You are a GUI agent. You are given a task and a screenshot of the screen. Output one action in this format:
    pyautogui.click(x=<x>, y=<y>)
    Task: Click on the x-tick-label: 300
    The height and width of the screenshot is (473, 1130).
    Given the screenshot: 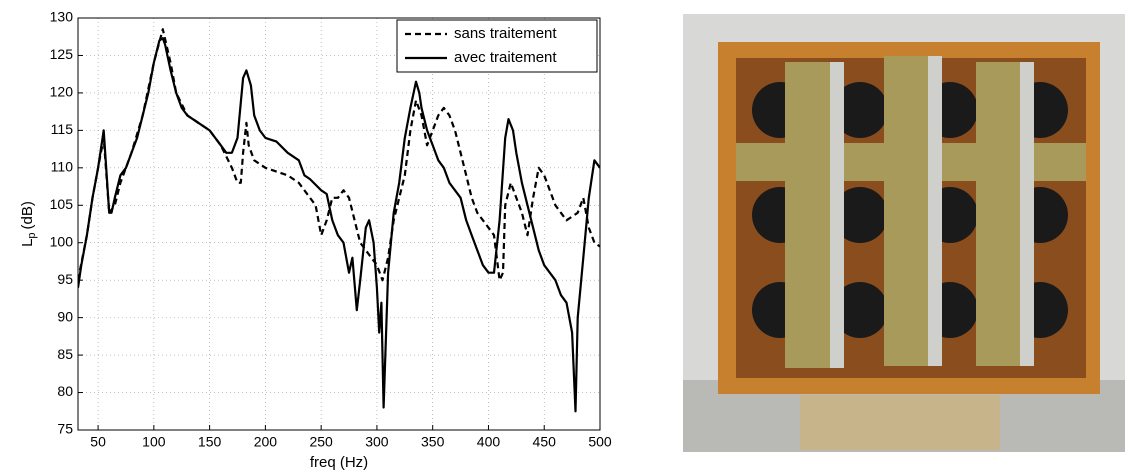 What is the action you would take?
    pyautogui.click(x=377, y=442)
    